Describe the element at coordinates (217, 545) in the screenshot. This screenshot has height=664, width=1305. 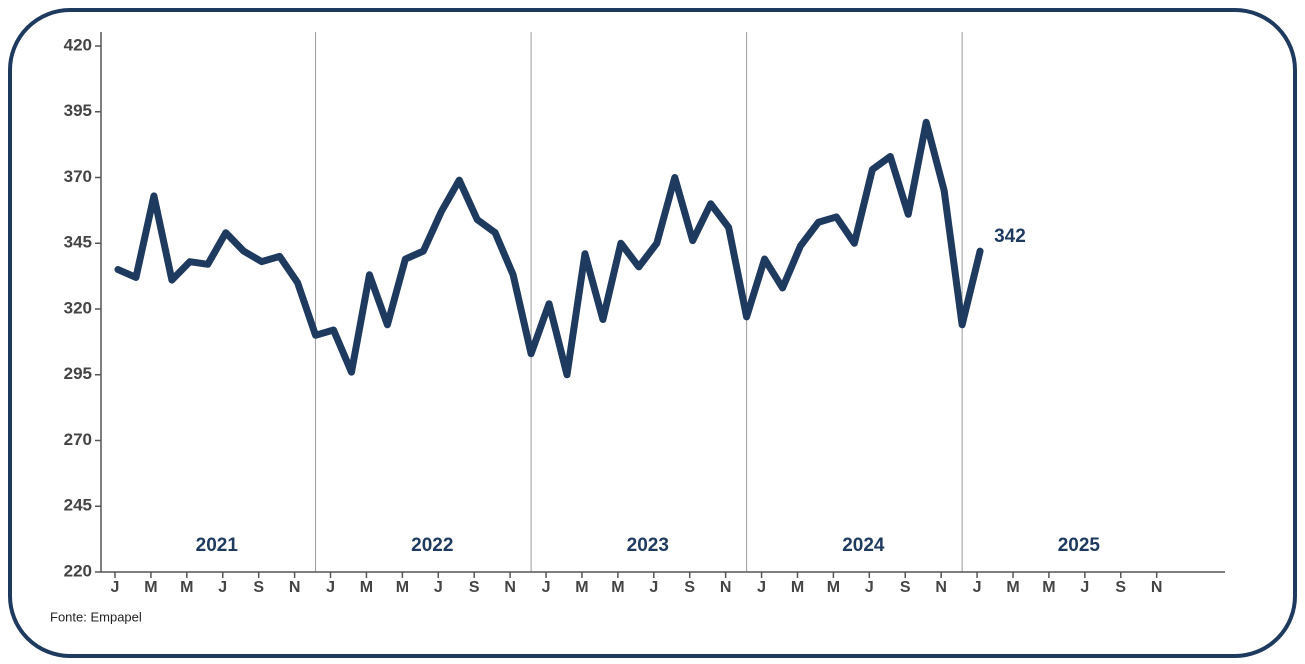
I see `year-label: 2021` at that location.